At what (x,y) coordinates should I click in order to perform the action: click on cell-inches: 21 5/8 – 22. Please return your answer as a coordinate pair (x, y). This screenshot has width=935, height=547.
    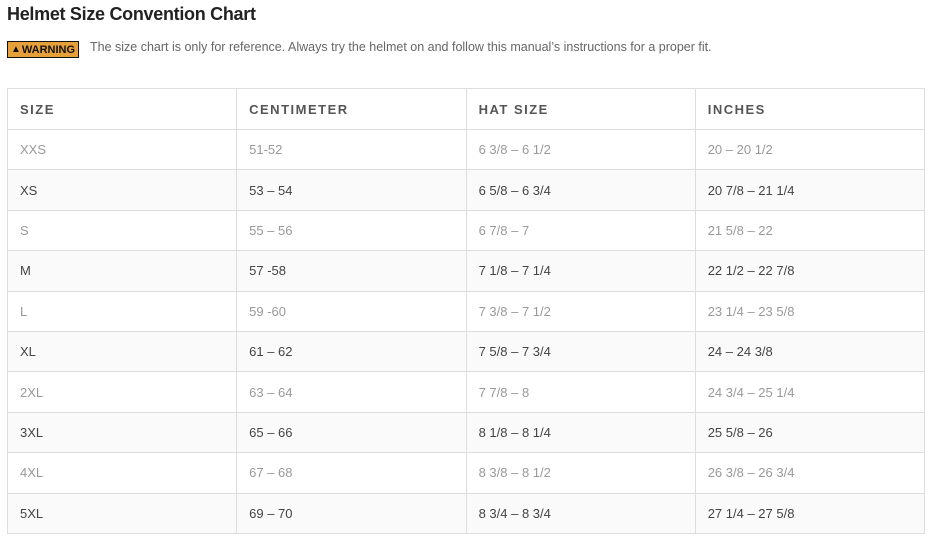
    Looking at the image, I should click on (810, 230).